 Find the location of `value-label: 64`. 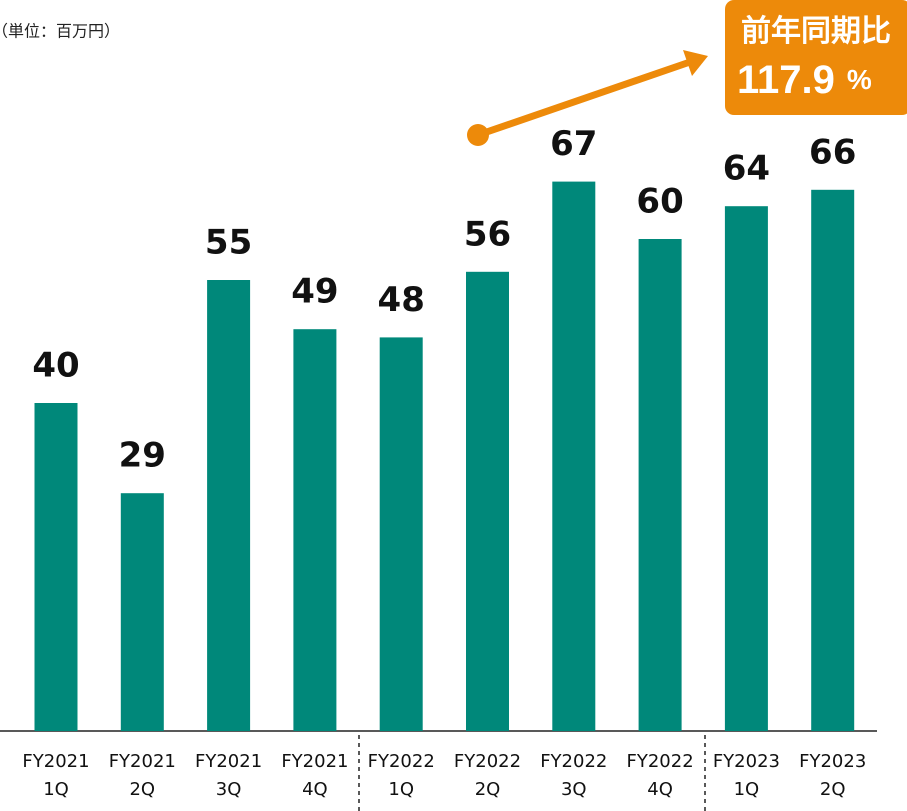

value-label: 64 is located at coordinates (746, 169).